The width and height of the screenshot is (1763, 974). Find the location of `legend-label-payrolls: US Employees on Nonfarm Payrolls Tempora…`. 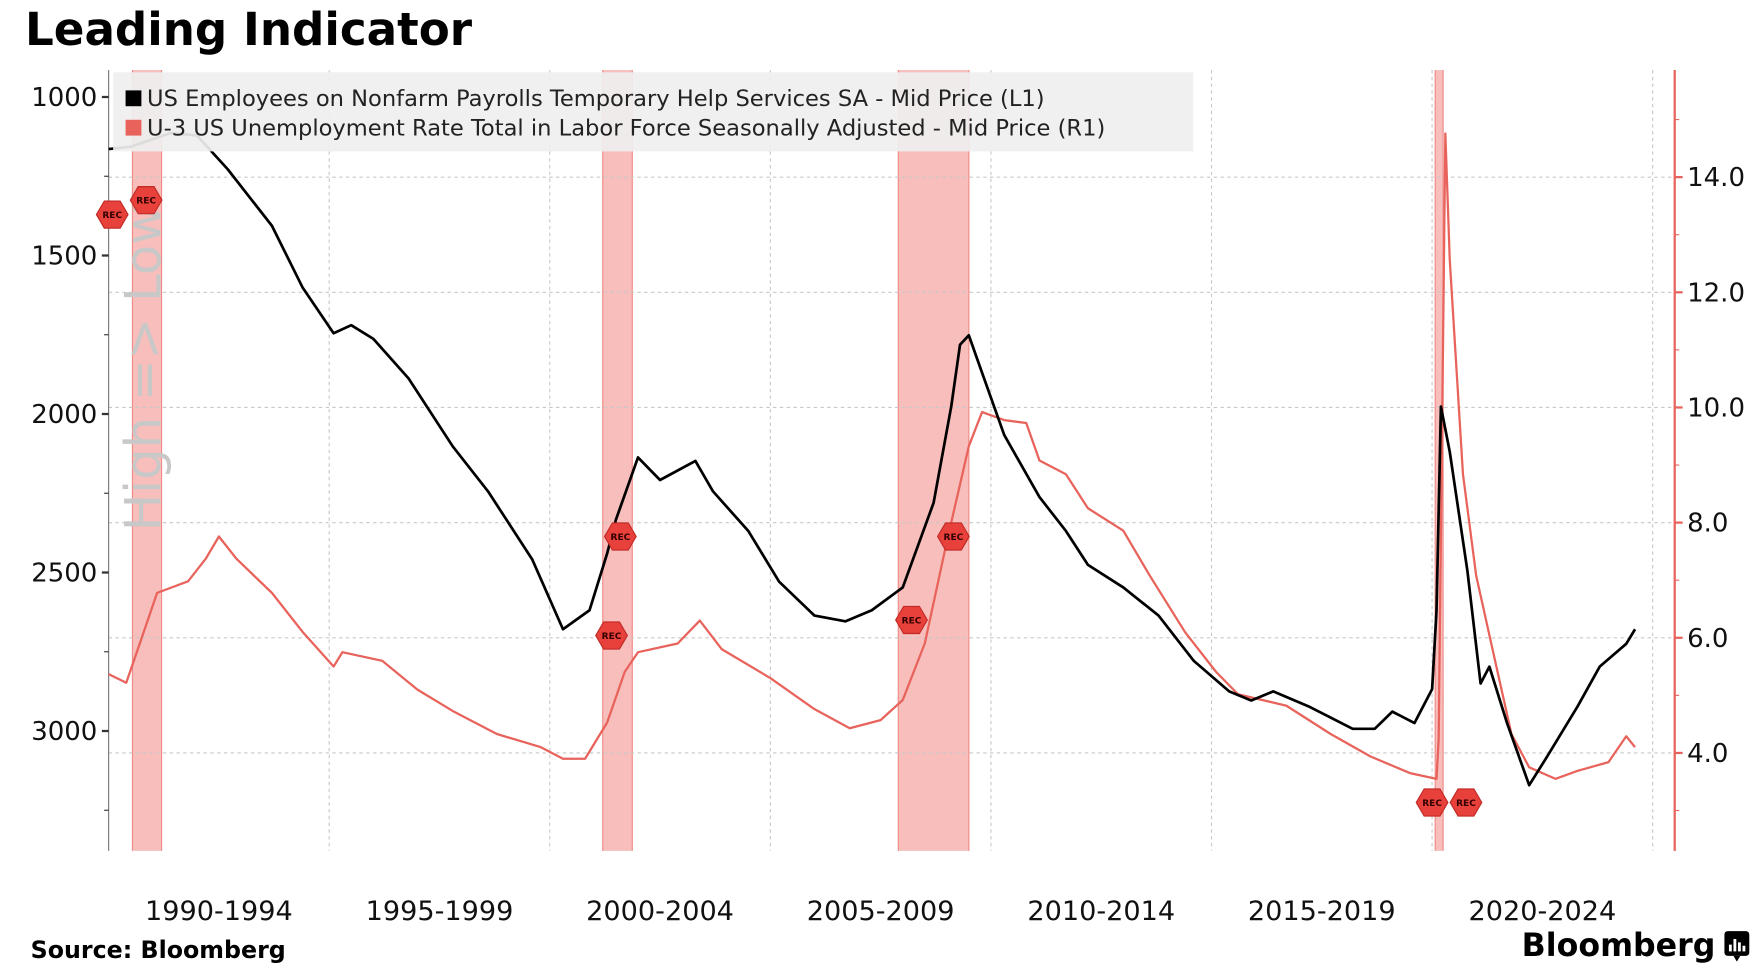

legend-label-payrolls: US Employees on Nonfarm Payrolls Tempora… is located at coordinates (596, 99).